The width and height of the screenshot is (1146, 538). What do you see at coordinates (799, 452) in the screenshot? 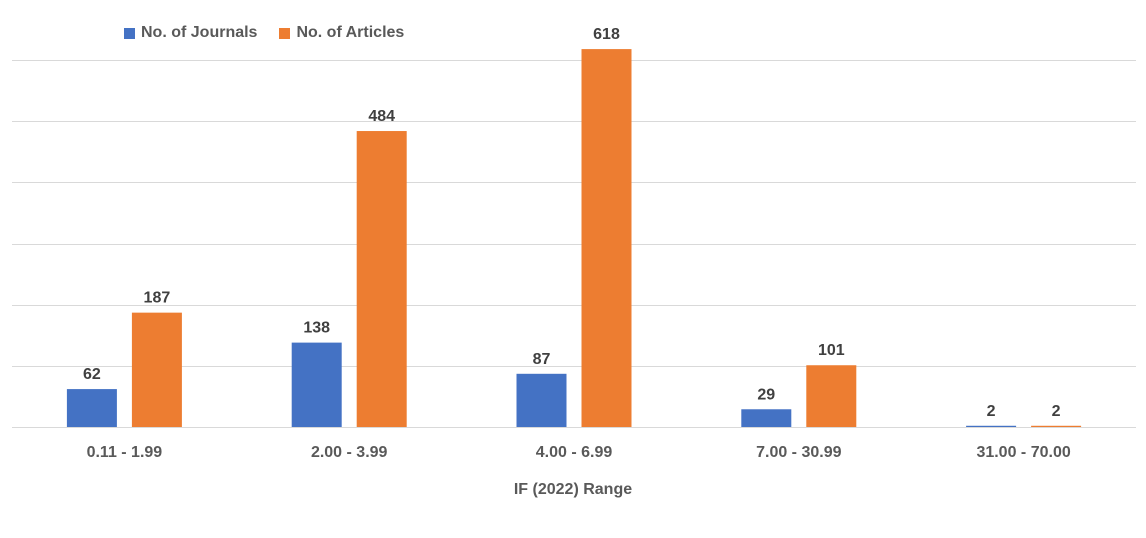
I see `x-tick-label: 7.00 - 30.99` at bounding box center [799, 452].